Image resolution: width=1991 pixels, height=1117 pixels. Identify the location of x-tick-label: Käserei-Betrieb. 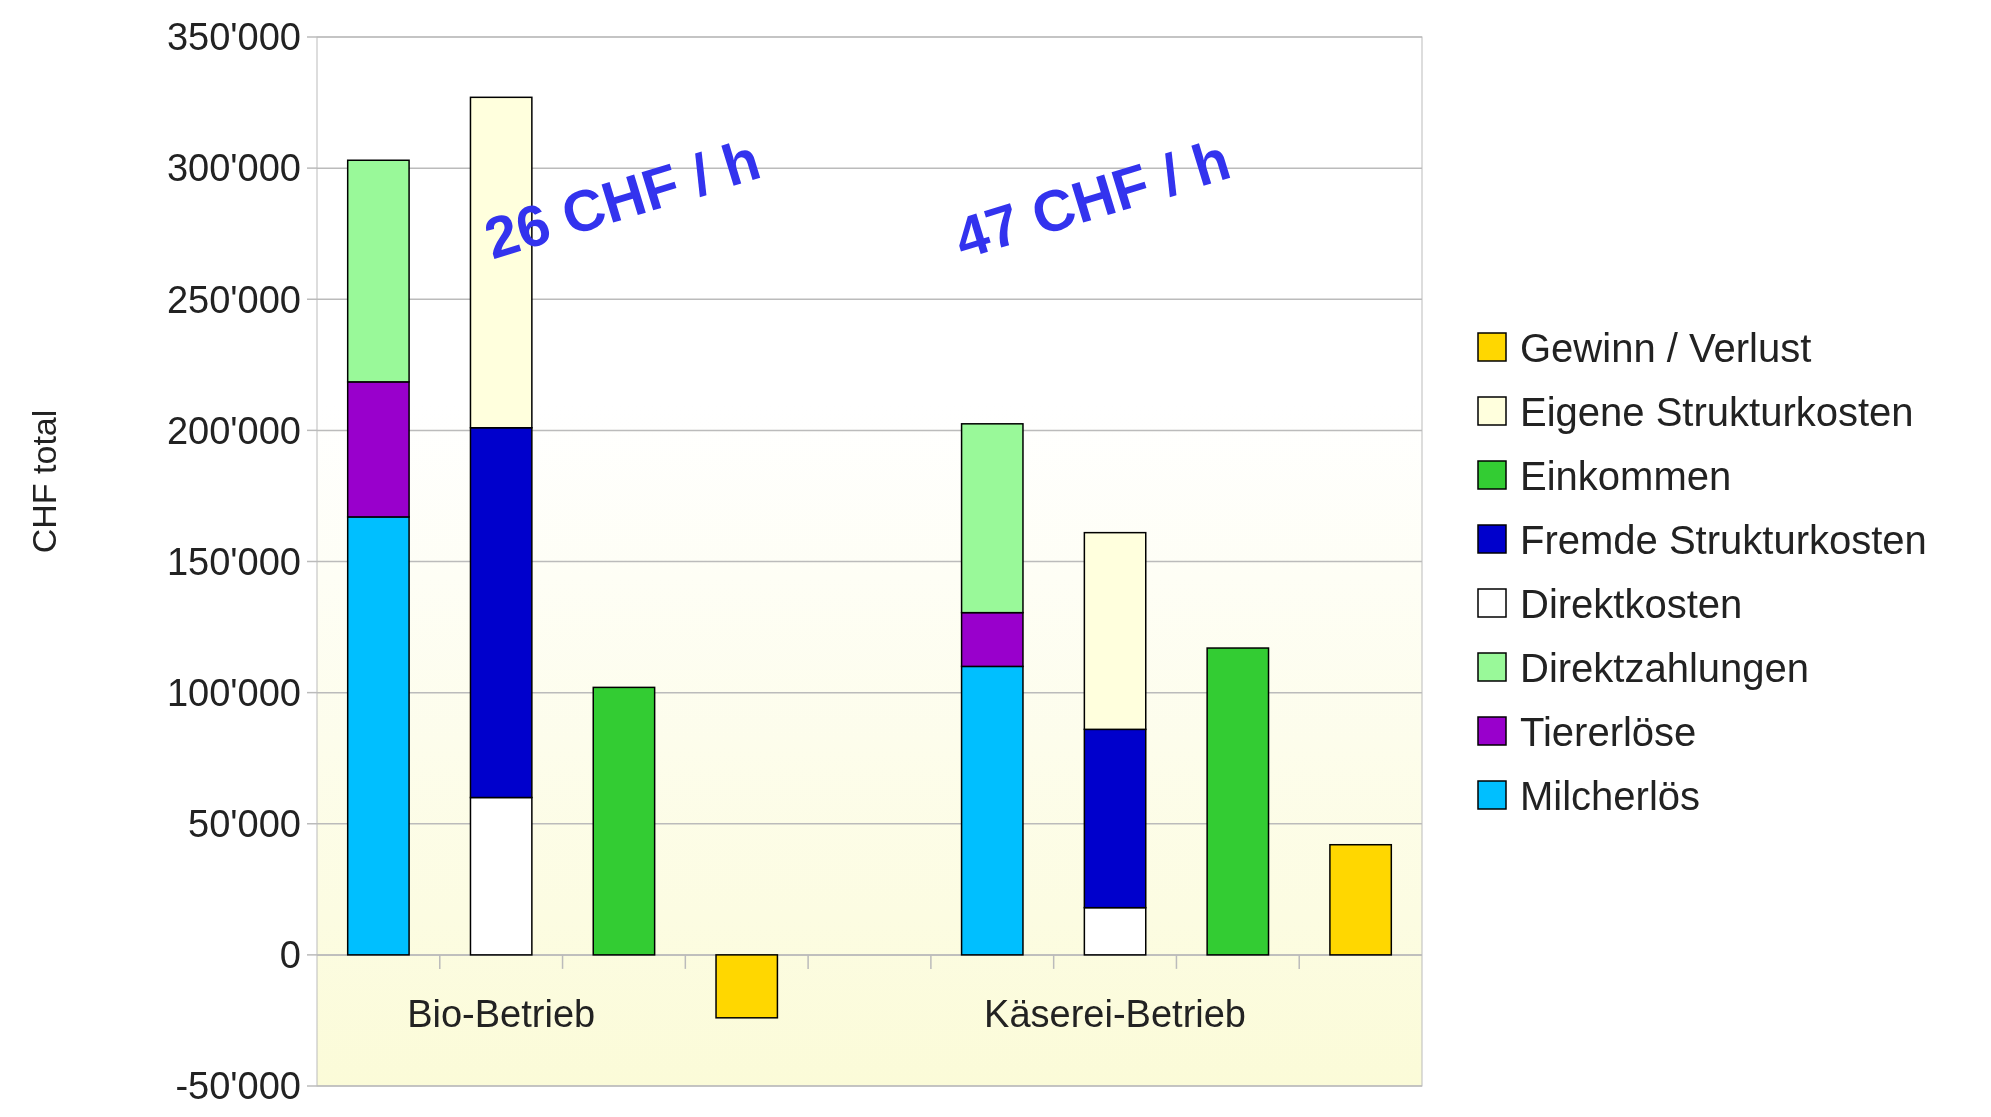
(1115, 1013).